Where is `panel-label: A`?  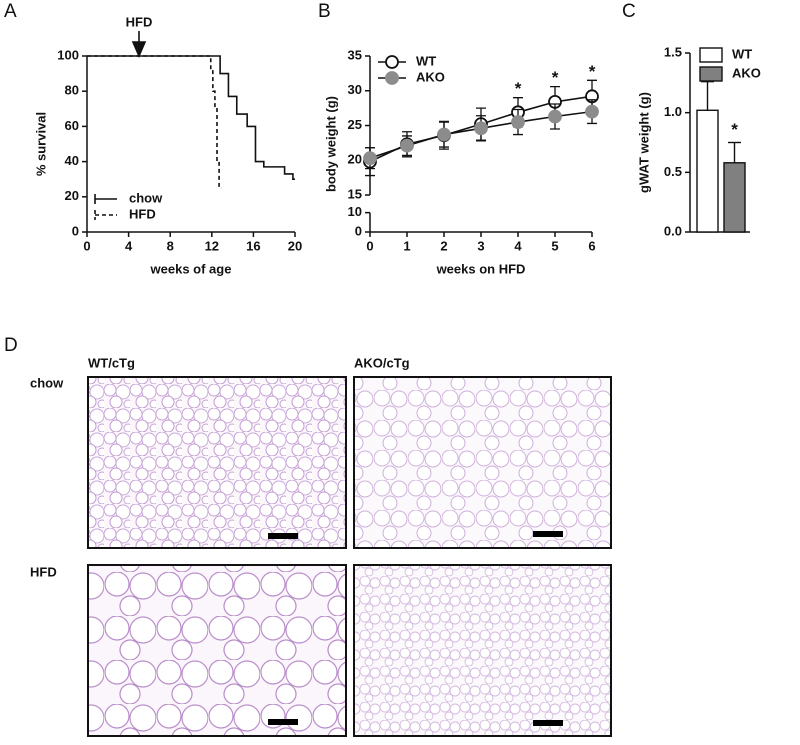
panel-label: A is located at coordinates (10, 11).